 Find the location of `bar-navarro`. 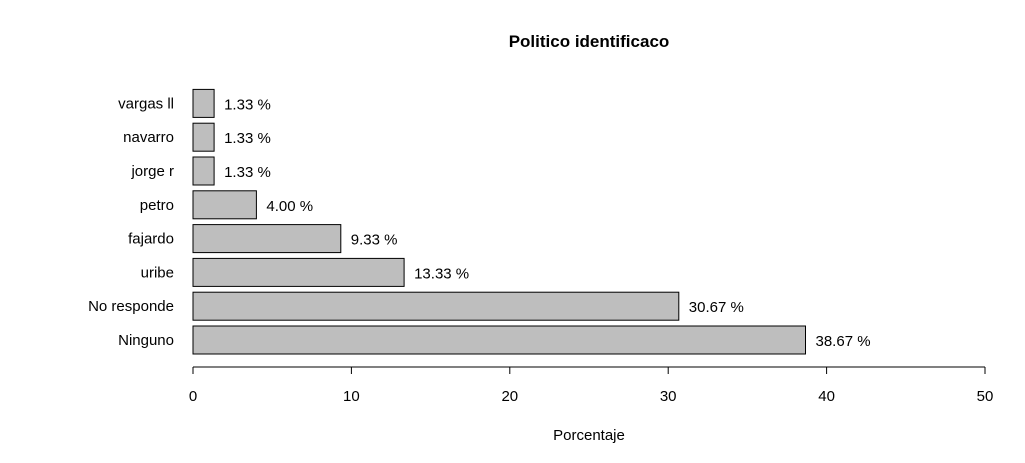

bar-navarro is located at coordinates (203, 137).